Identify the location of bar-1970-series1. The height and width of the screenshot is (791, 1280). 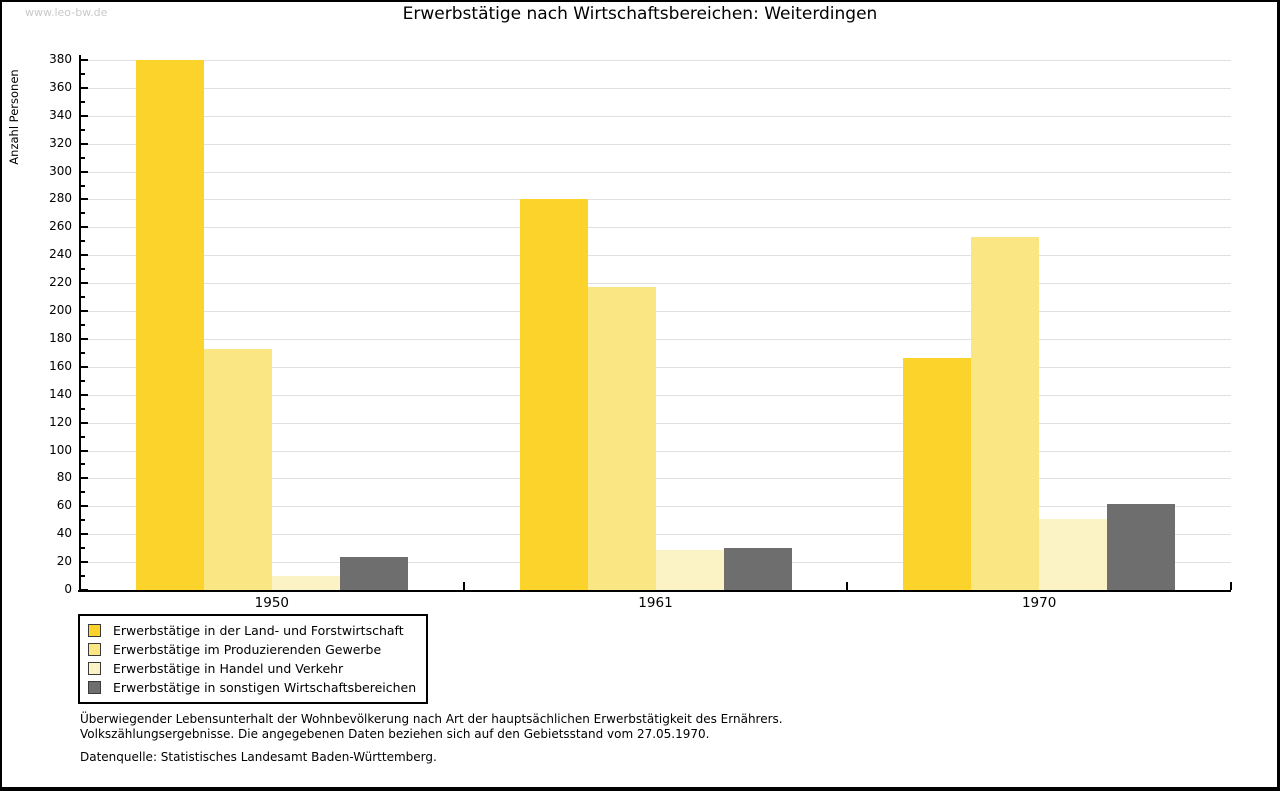
(937, 474).